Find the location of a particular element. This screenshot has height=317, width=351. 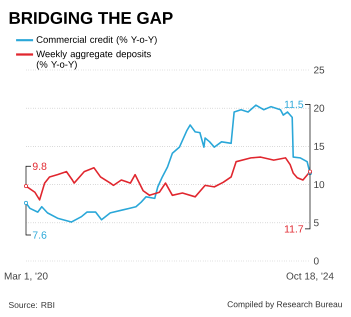

y-tick-label: 10 is located at coordinates (319, 184).